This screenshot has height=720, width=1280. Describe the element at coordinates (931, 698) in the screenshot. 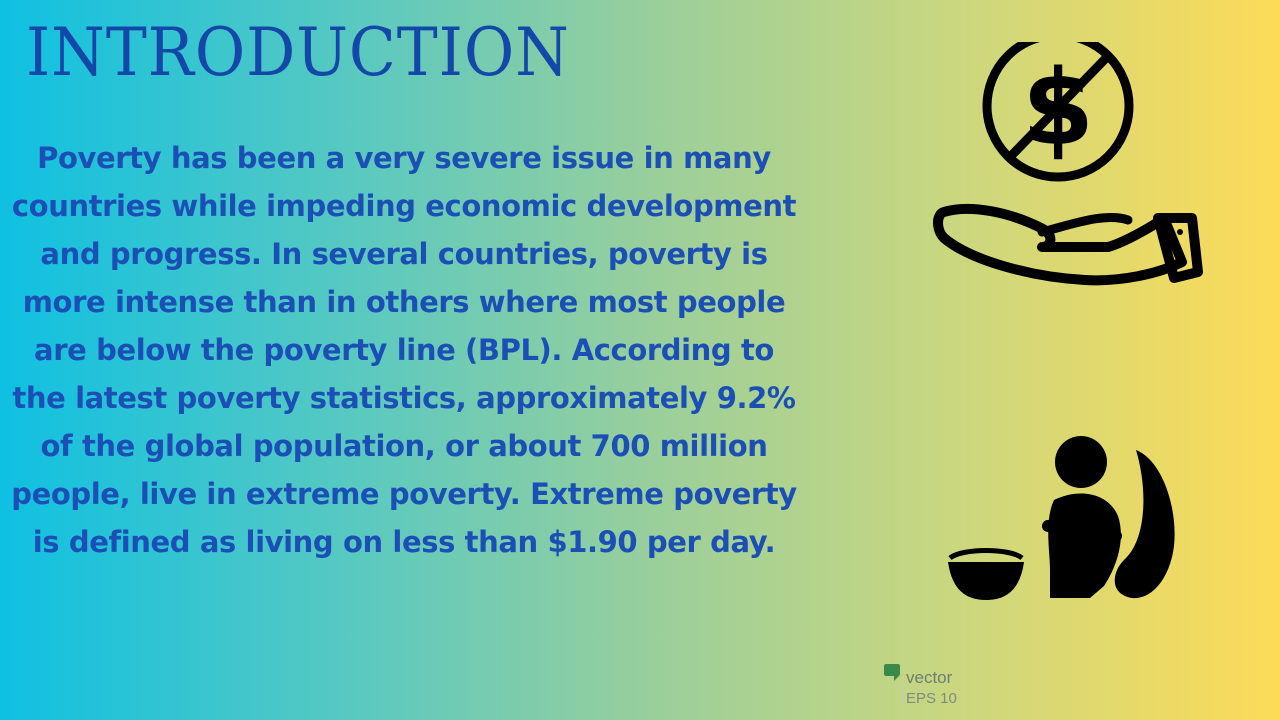

I see `watermark-format: EPS 10` at that location.